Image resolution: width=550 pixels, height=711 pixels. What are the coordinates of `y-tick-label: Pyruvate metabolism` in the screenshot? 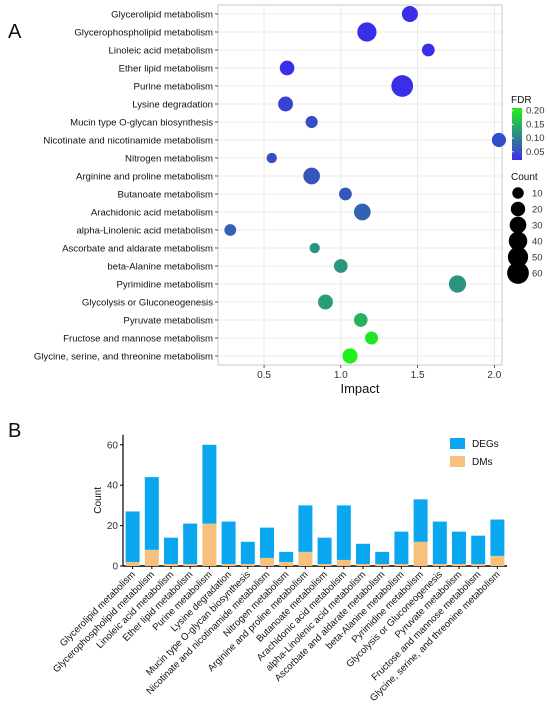 It's located at (168, 321).